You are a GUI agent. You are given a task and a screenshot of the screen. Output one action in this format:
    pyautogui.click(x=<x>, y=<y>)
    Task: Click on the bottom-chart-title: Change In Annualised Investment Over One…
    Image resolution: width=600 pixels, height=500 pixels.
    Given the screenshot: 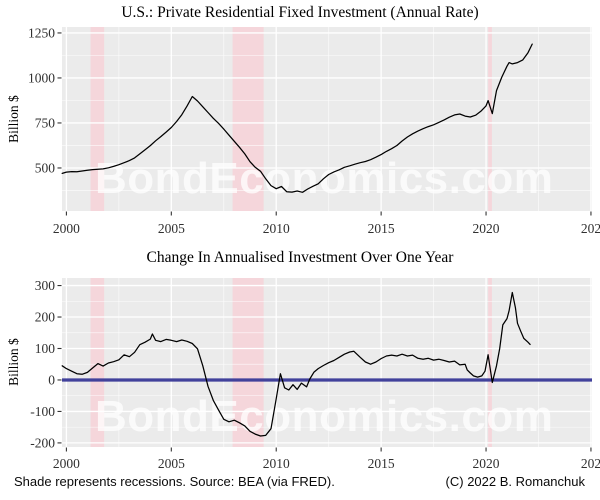 What is the action you would take?
    pyautogui.click(x=300, y=257)
    